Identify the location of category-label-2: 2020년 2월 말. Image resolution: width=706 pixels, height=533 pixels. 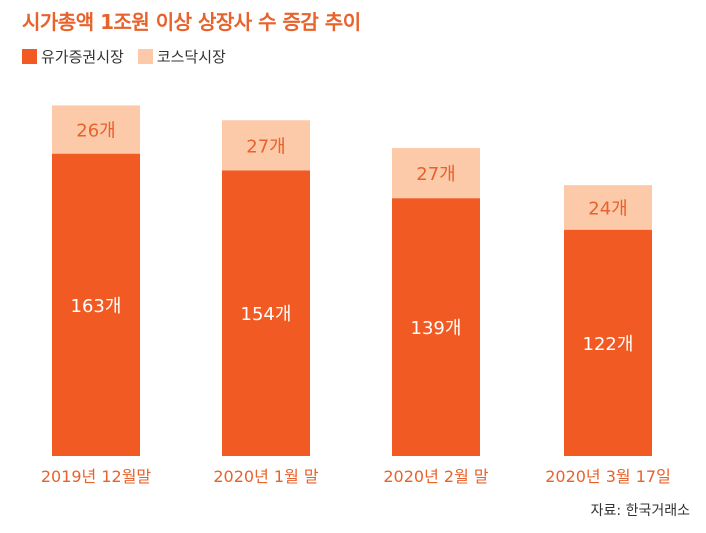
(436, 476).